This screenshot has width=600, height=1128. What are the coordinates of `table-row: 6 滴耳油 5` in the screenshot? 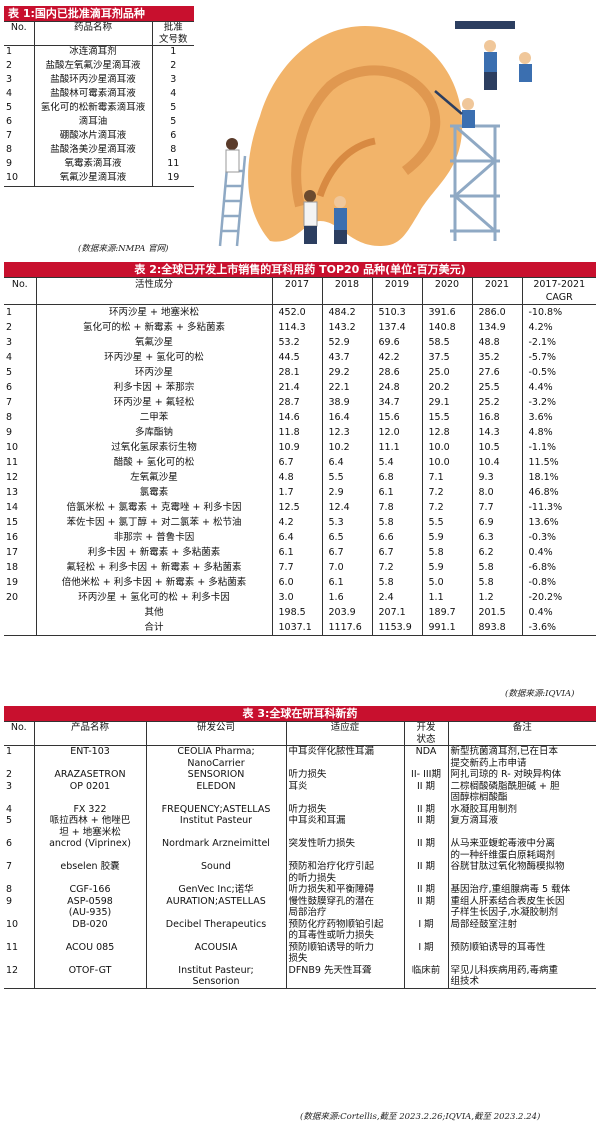 It's located at (99, 123).